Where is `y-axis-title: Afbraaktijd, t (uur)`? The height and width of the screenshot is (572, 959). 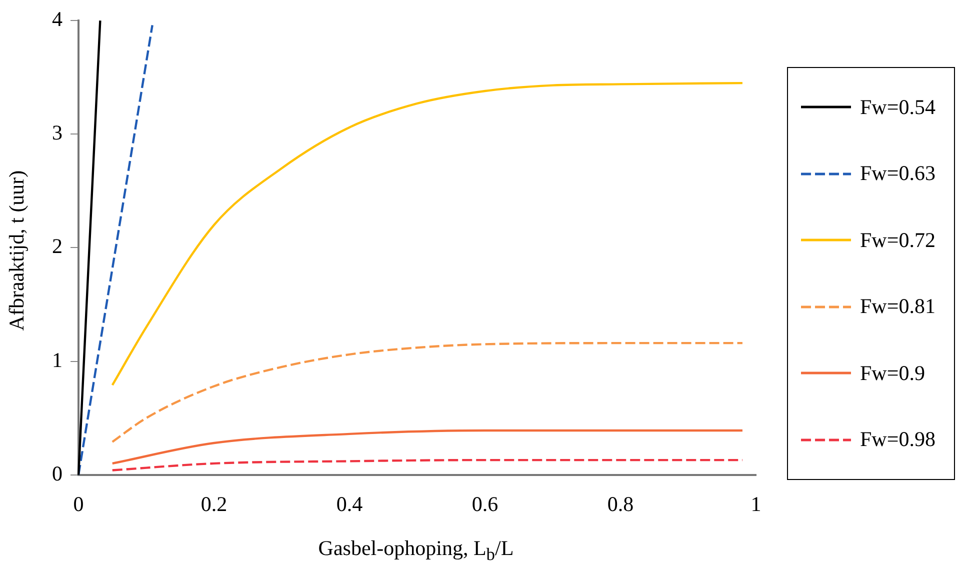
y-axis-title: Afbraaktijd, t (uur) is located at coordinates (17, 251).